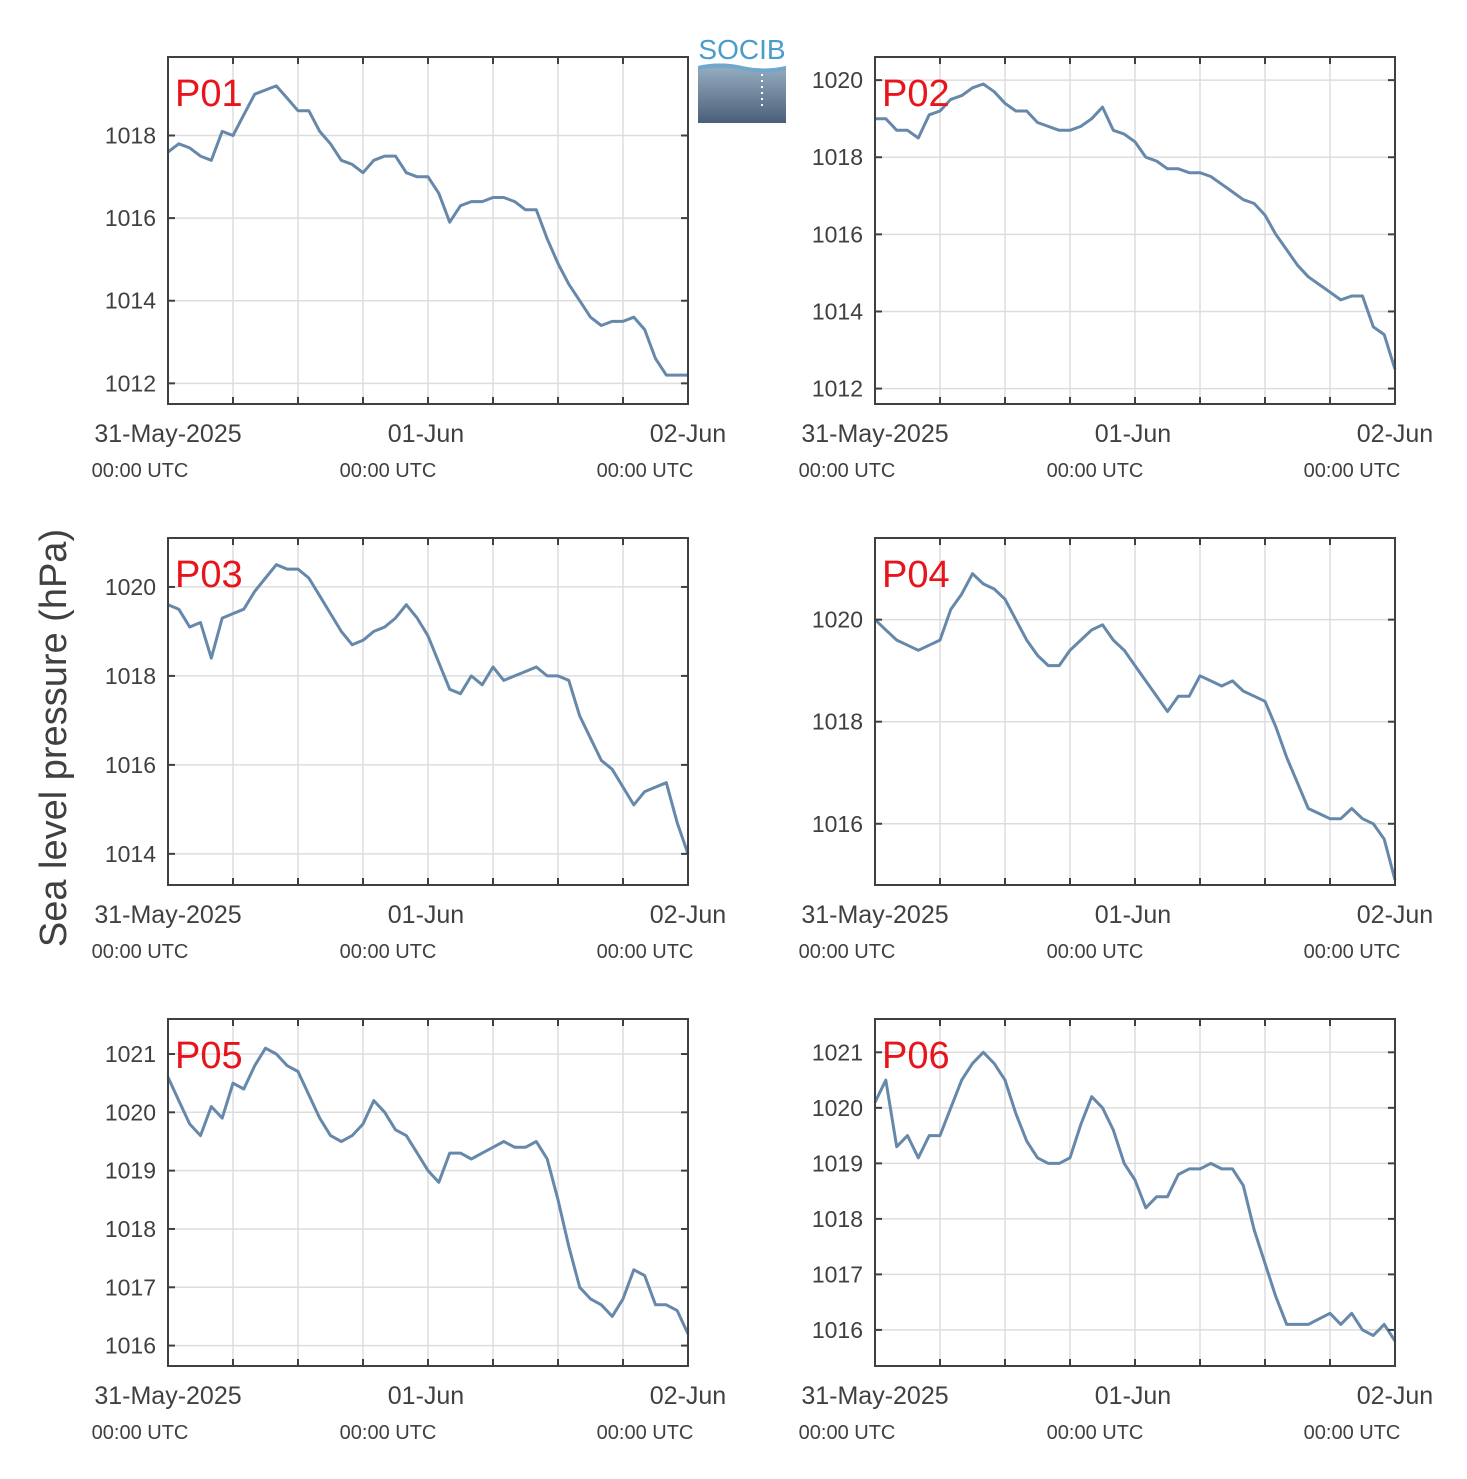 The height and width of the screenshot is (1479, 1467). I want to click on panel-label: P04, so click(916, 575).